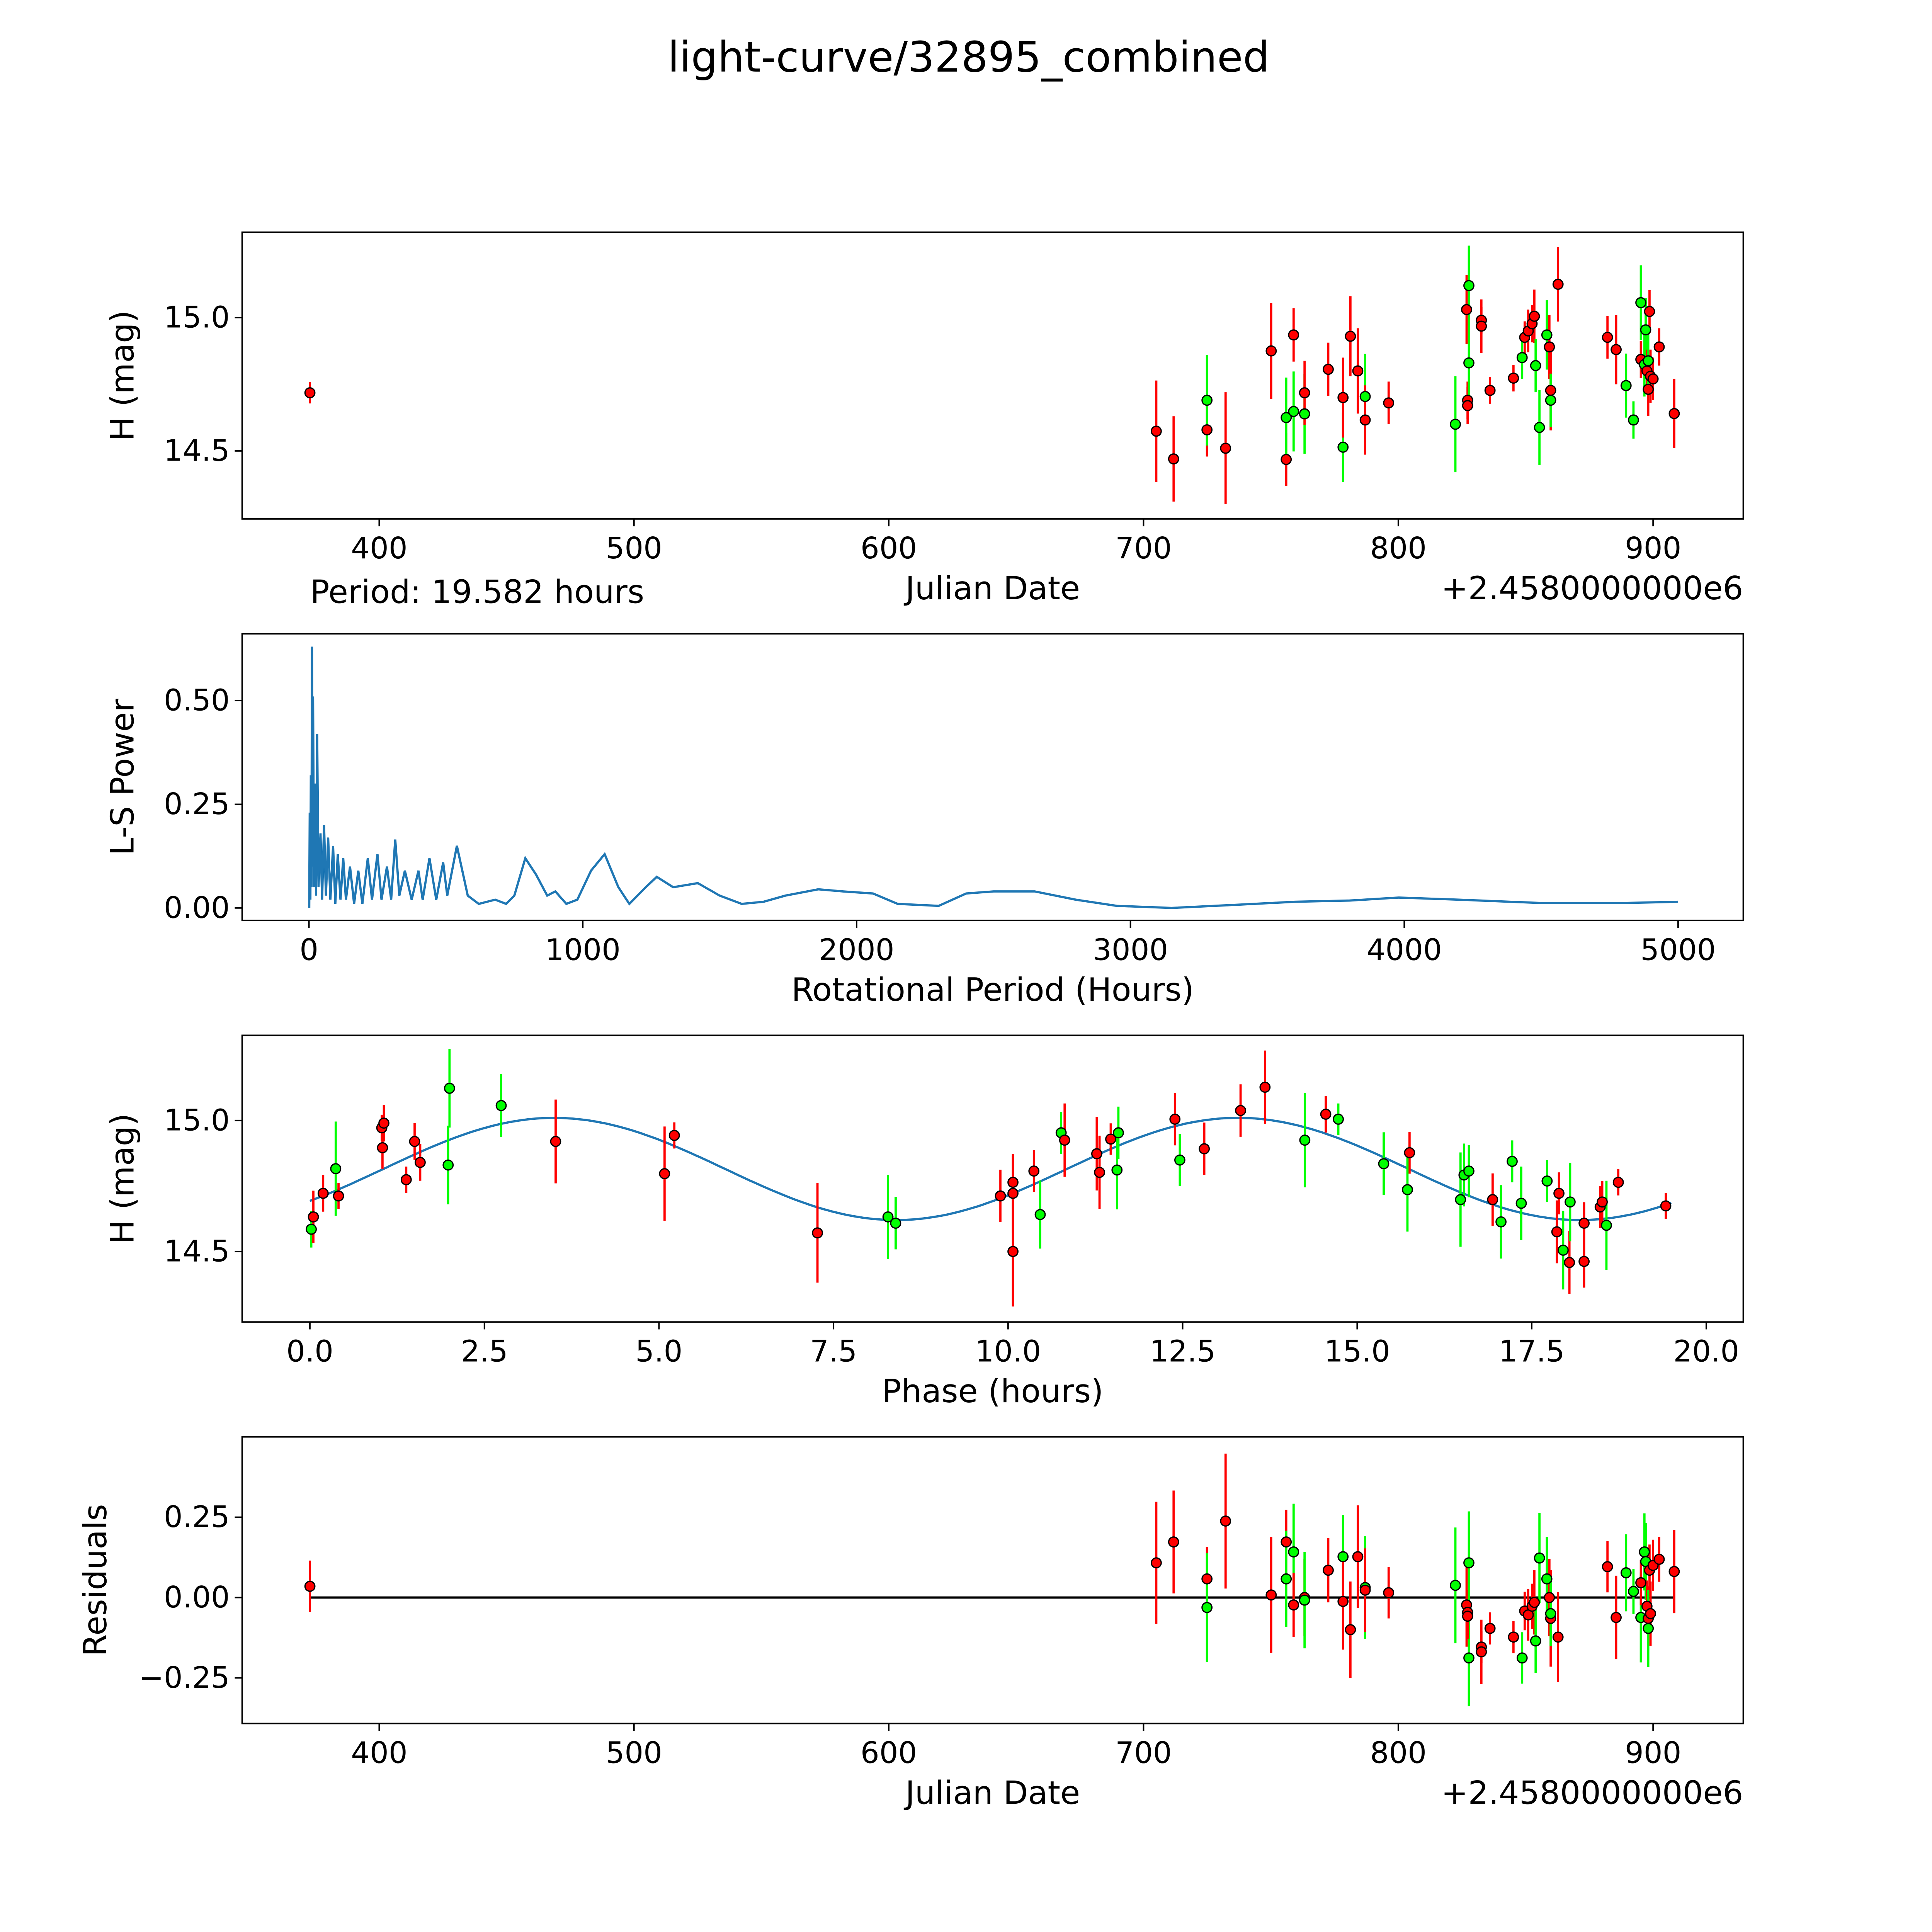 The width and height of the screenshot is (1932, 1932). I want to click on x-tick-label: 2.5, so click(485, 1352).